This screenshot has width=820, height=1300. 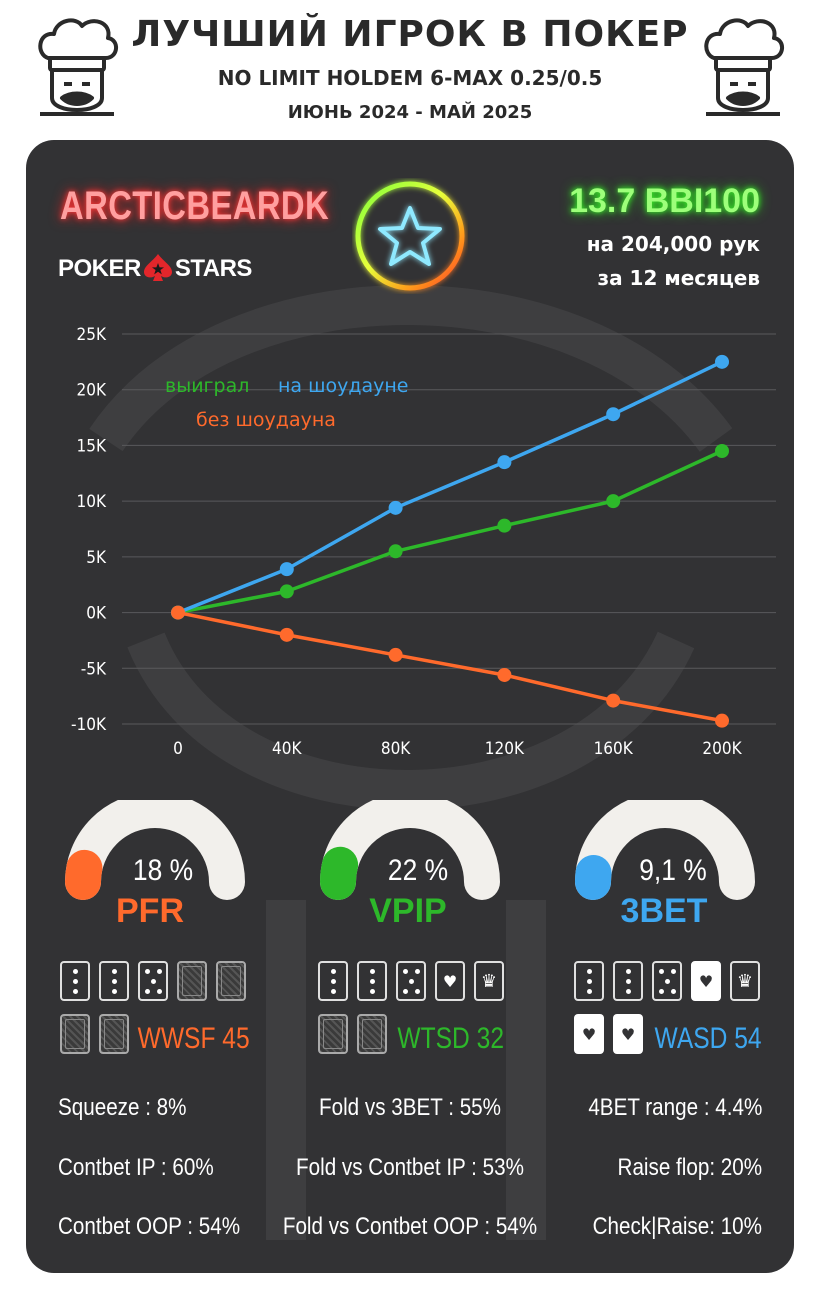 I want to click on gauge-label: VPIP, so click(x=408, y=911).